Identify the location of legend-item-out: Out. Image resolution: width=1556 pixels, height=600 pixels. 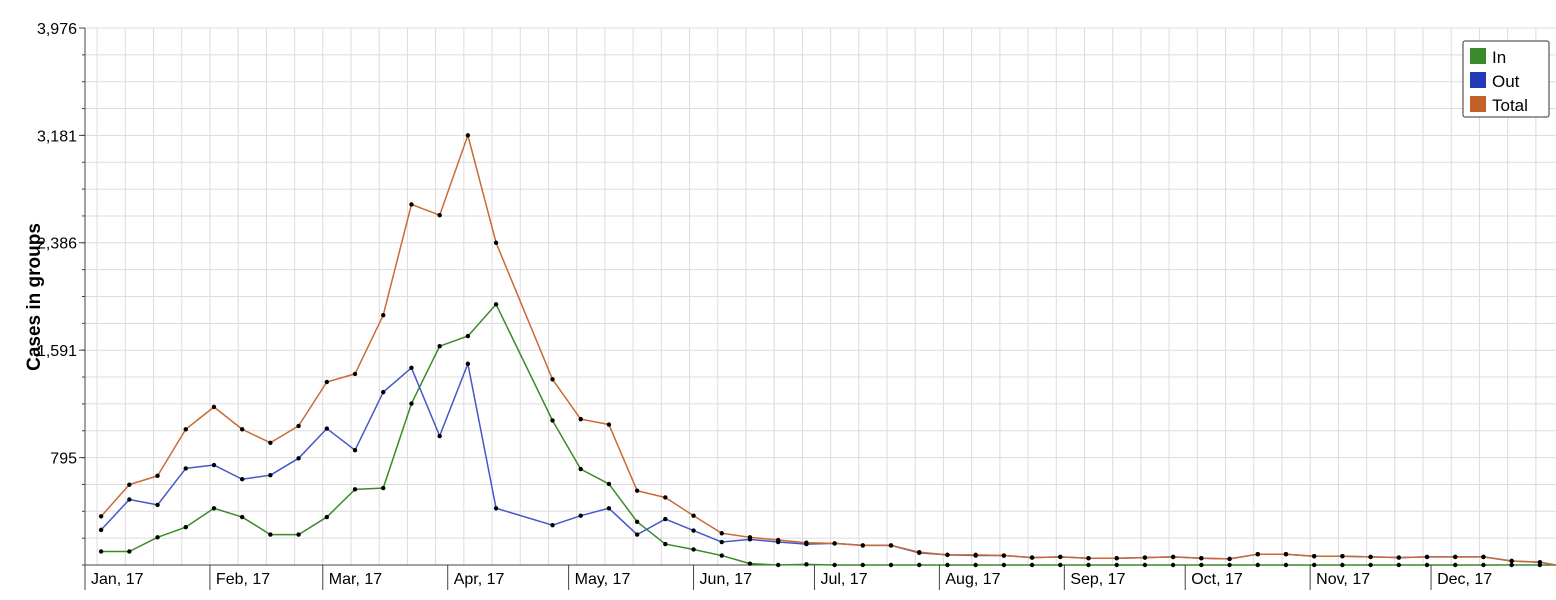
(1495, 81).